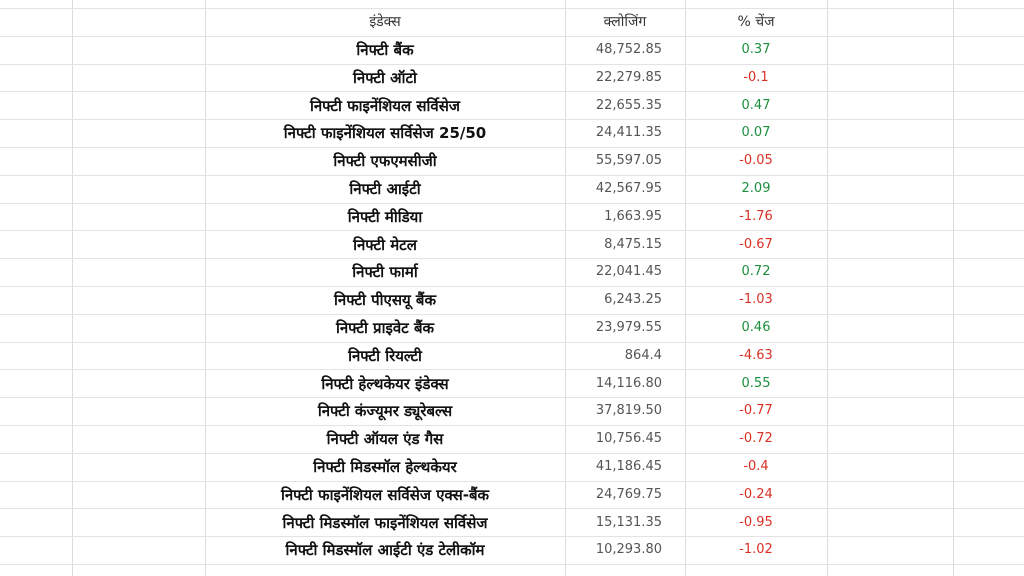 The width and height of the screenshot is (1024, 576). What do you see at coordinates (512, 467) in the screenshot?
I see `table-row: निफ्टी मिडस्मॉल हेल्थकेयर 41,186.45 -0.4` at bounding box center [512, 467].